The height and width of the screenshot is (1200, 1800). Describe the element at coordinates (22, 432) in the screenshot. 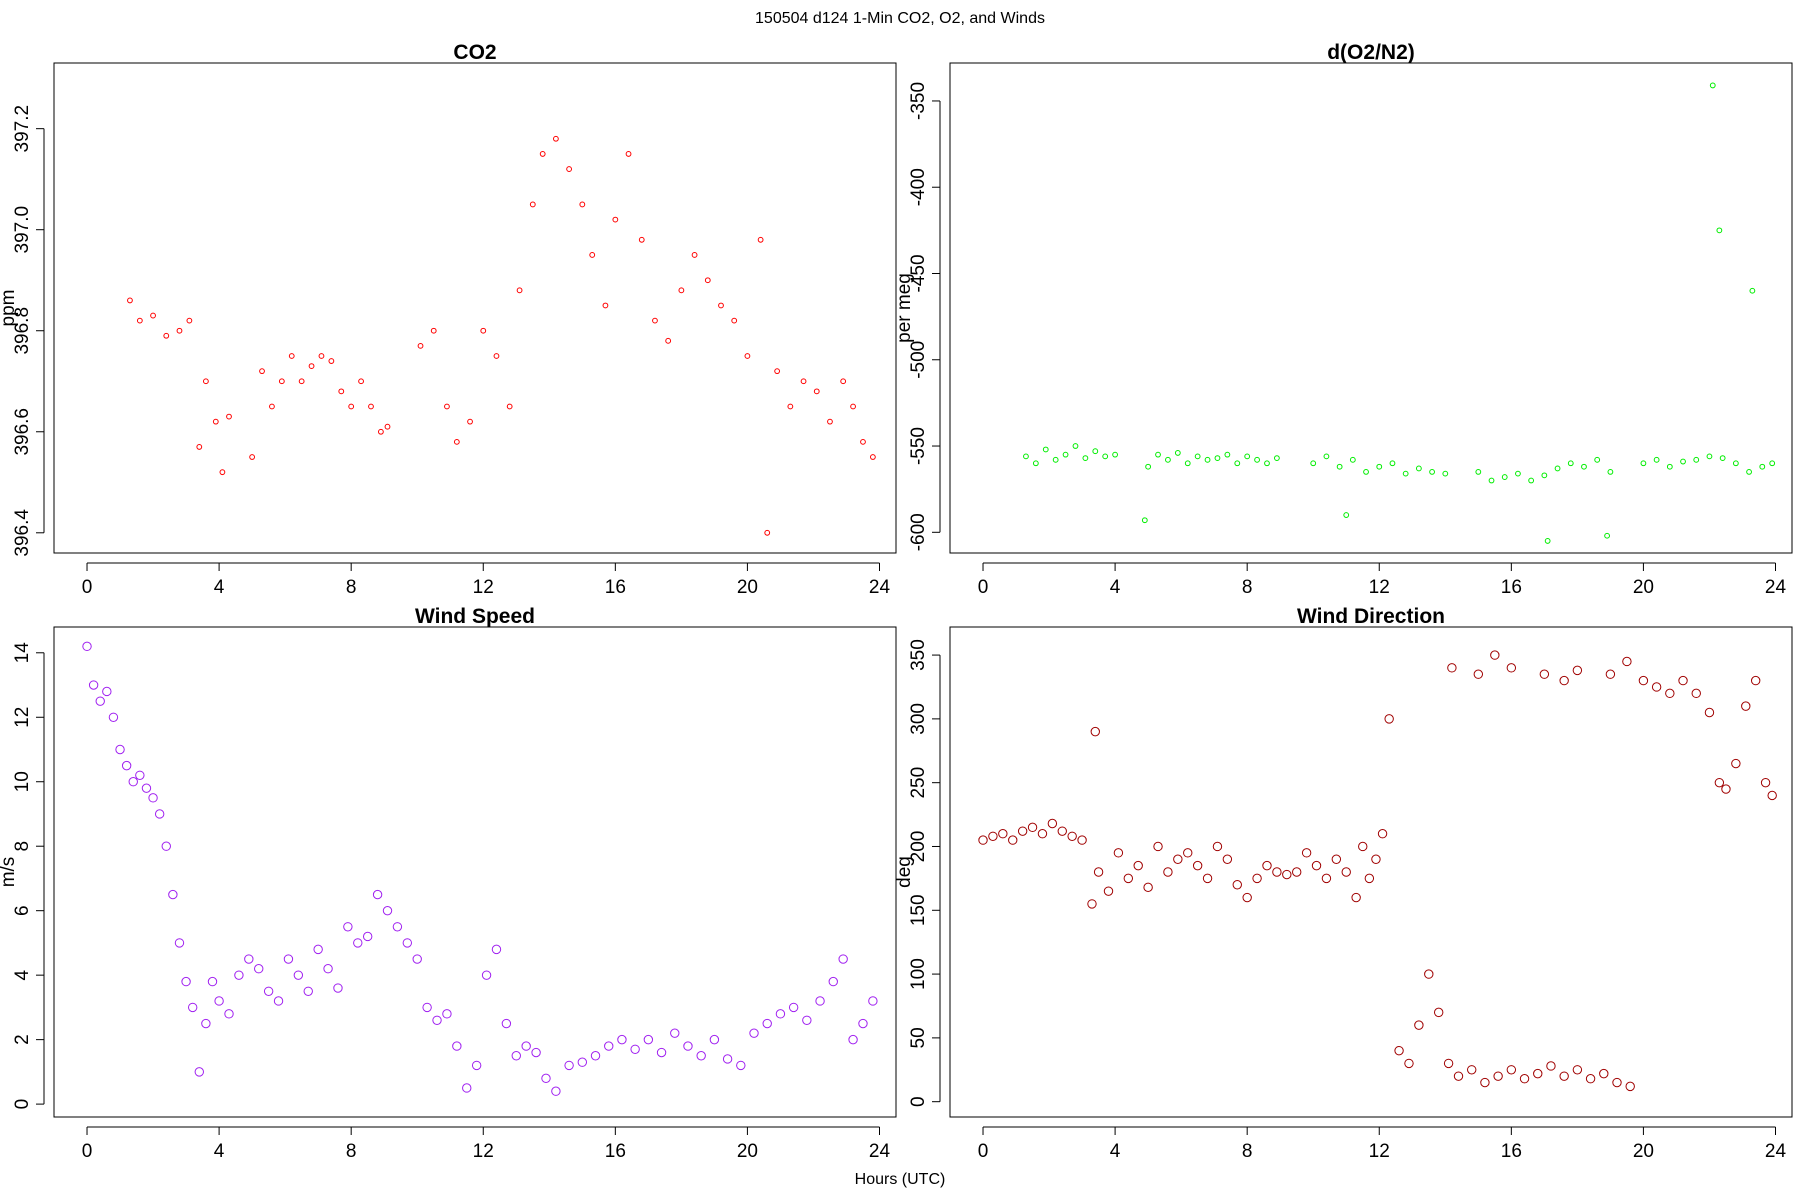

I see `co2-y-tick-label: 396.6` at that location.